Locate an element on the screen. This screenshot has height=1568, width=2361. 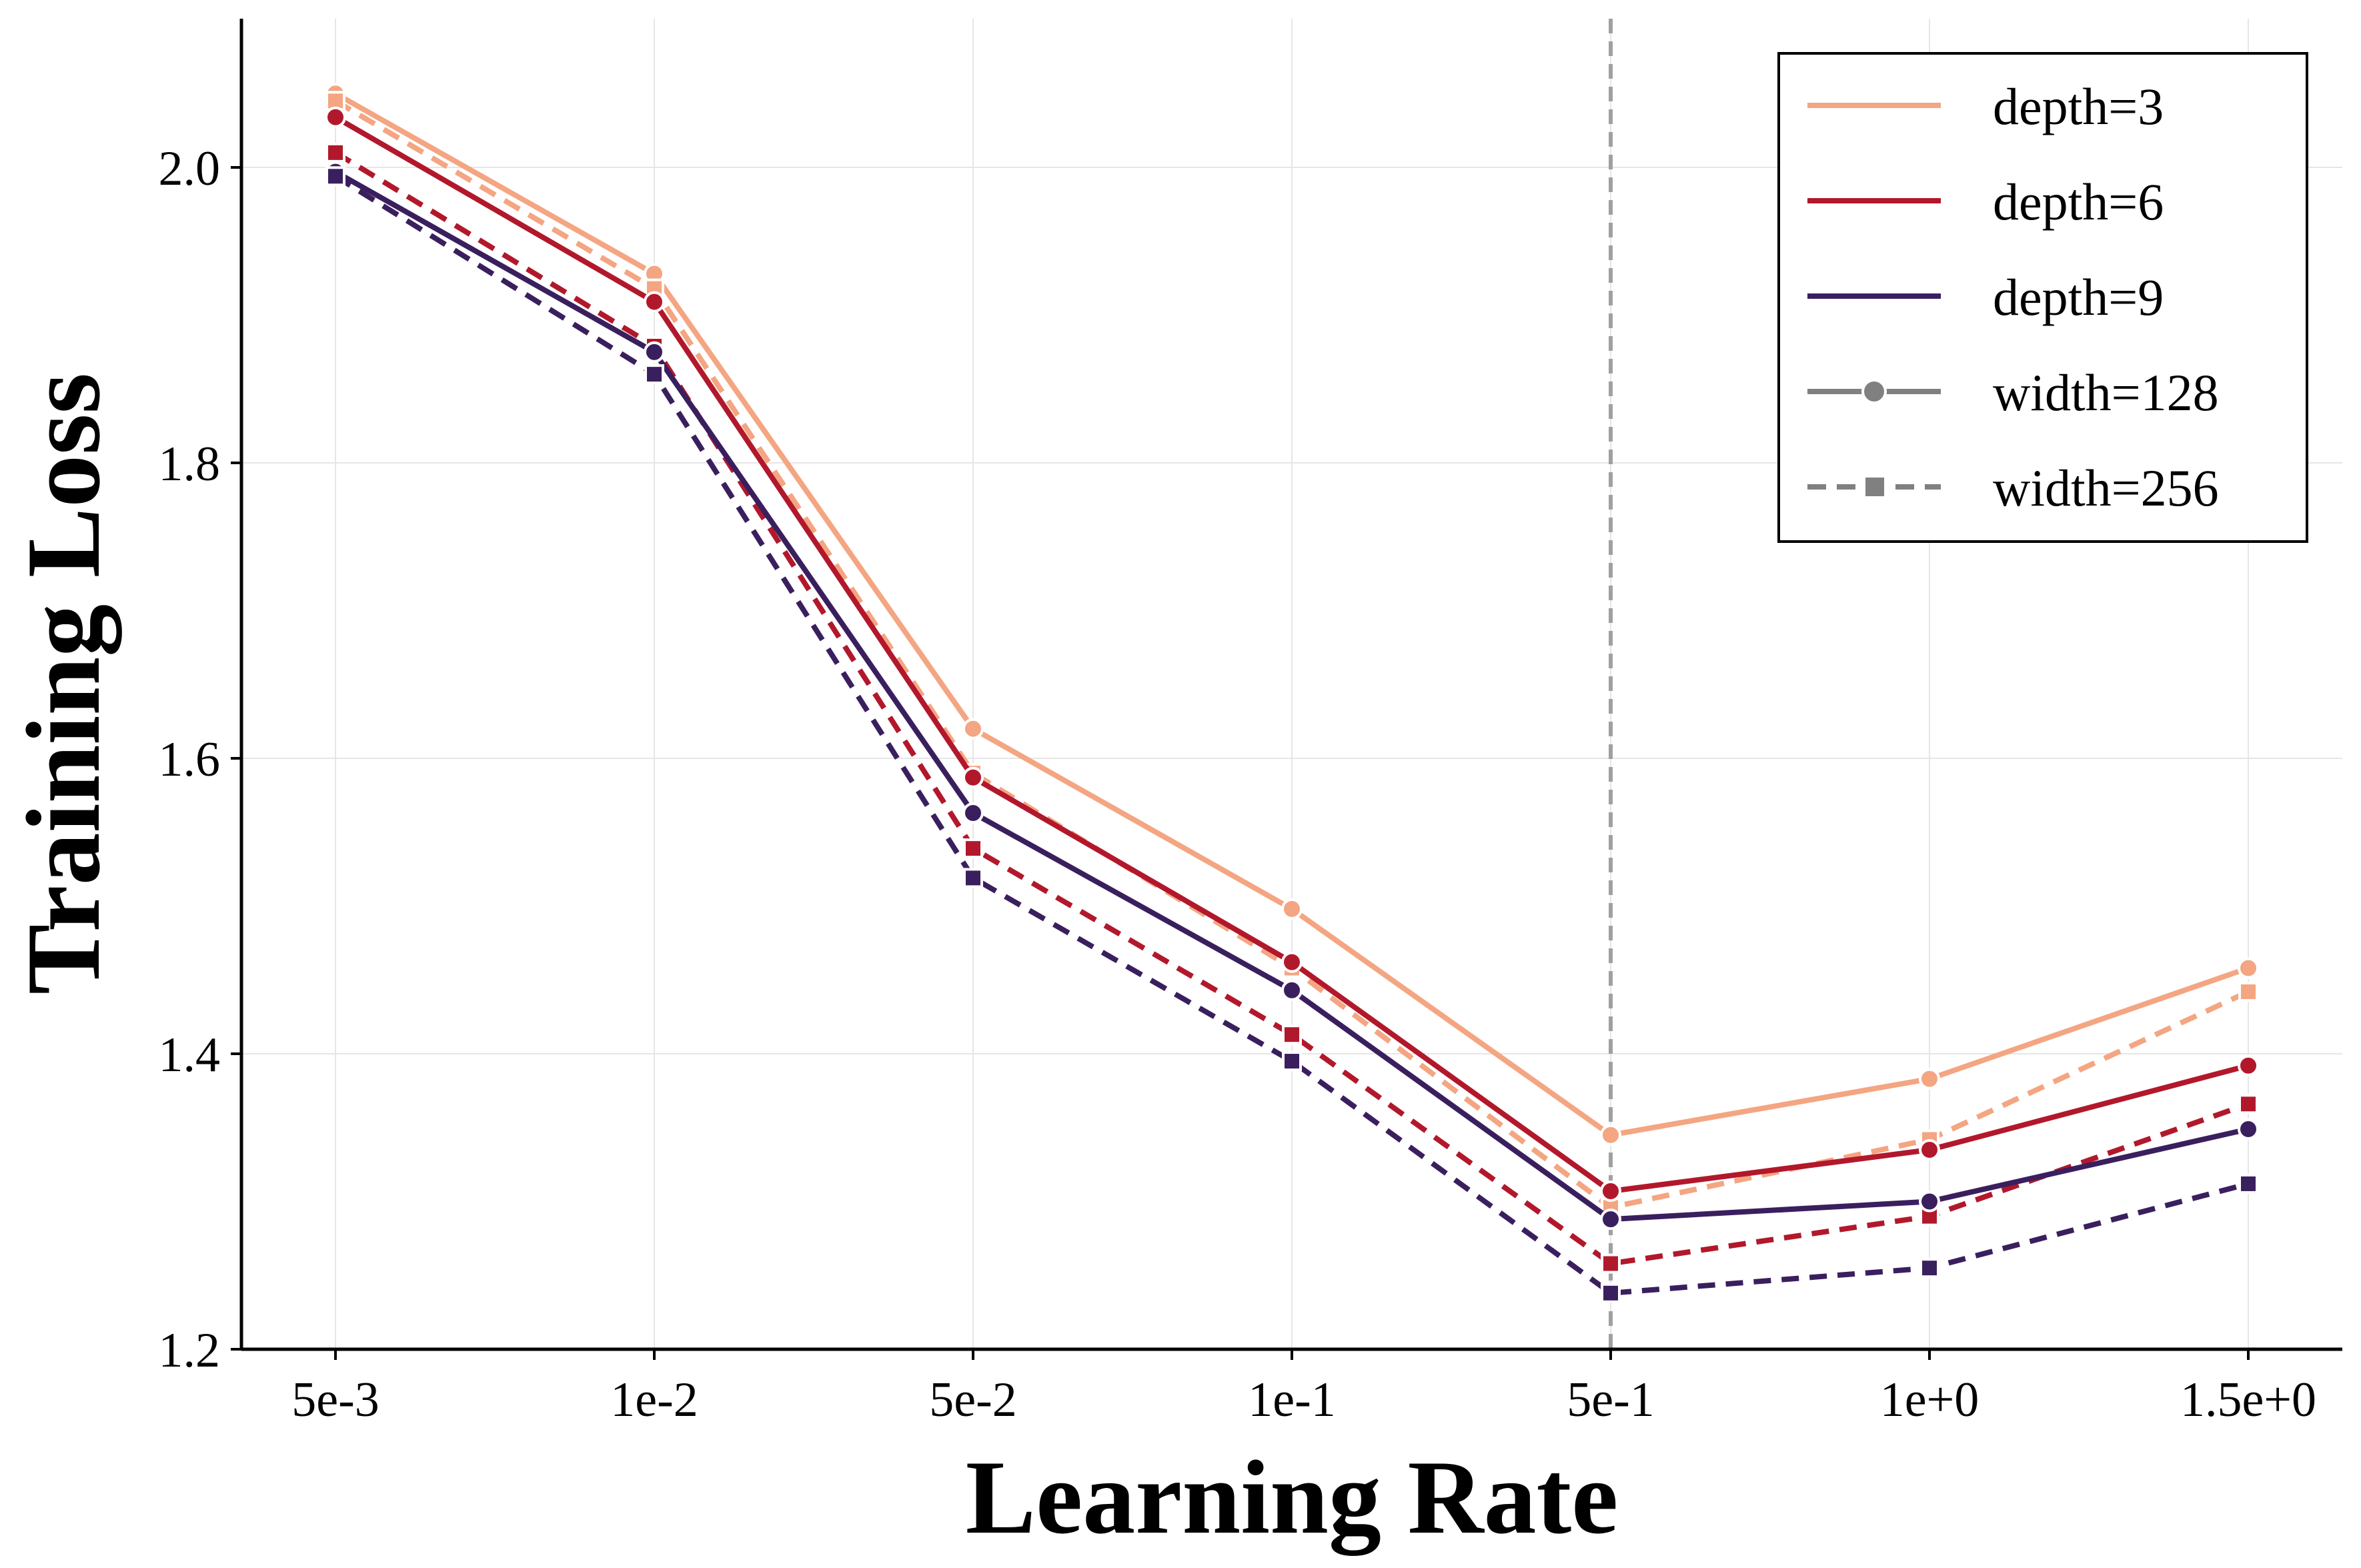
y-tick-label: 1.2 is located at coordinates (190, 1350).